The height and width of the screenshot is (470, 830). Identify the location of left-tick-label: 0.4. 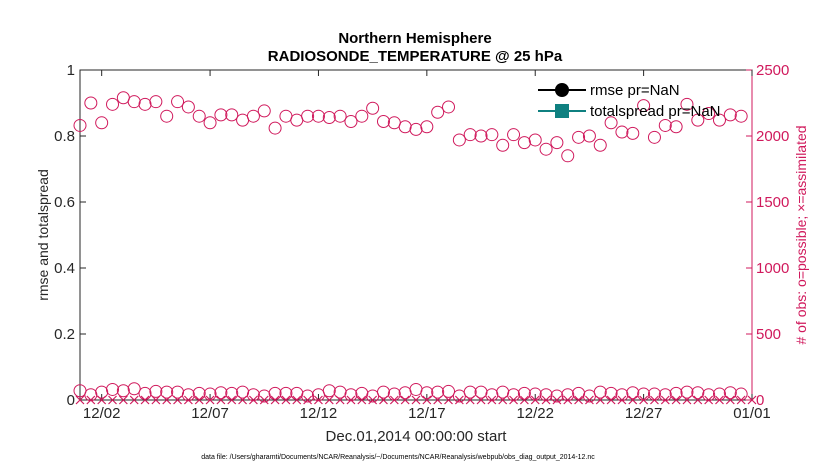
(64, 268).